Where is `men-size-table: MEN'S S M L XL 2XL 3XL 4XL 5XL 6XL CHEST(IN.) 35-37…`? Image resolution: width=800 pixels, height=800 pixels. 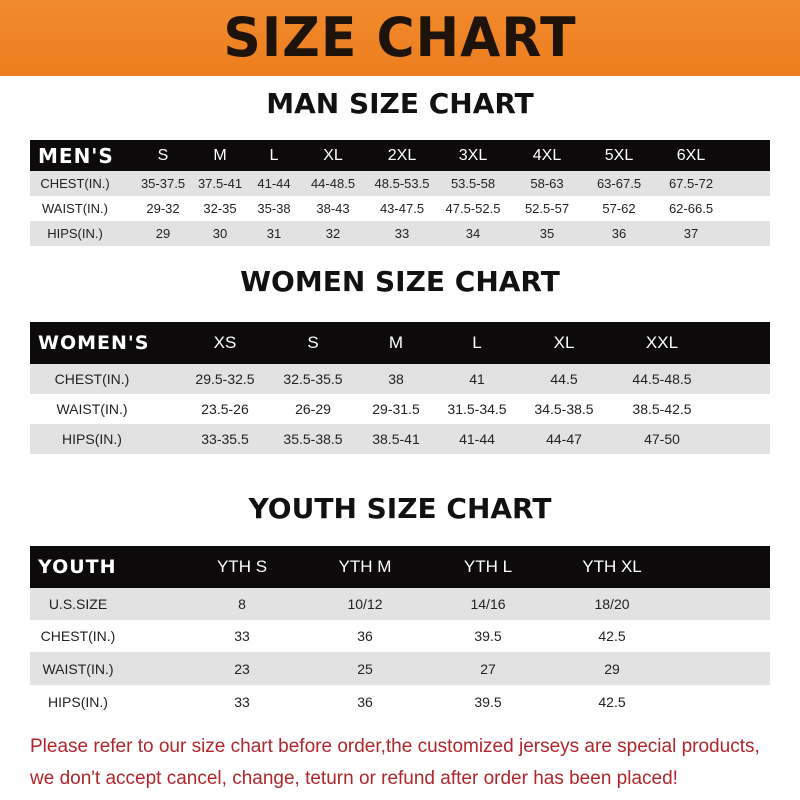
men-size-table: MEN'S S M L XL 2XL 3XL 4XL 5XL 6XL CHEST(IN.) 35-37… is located at coordinates (400, 193).